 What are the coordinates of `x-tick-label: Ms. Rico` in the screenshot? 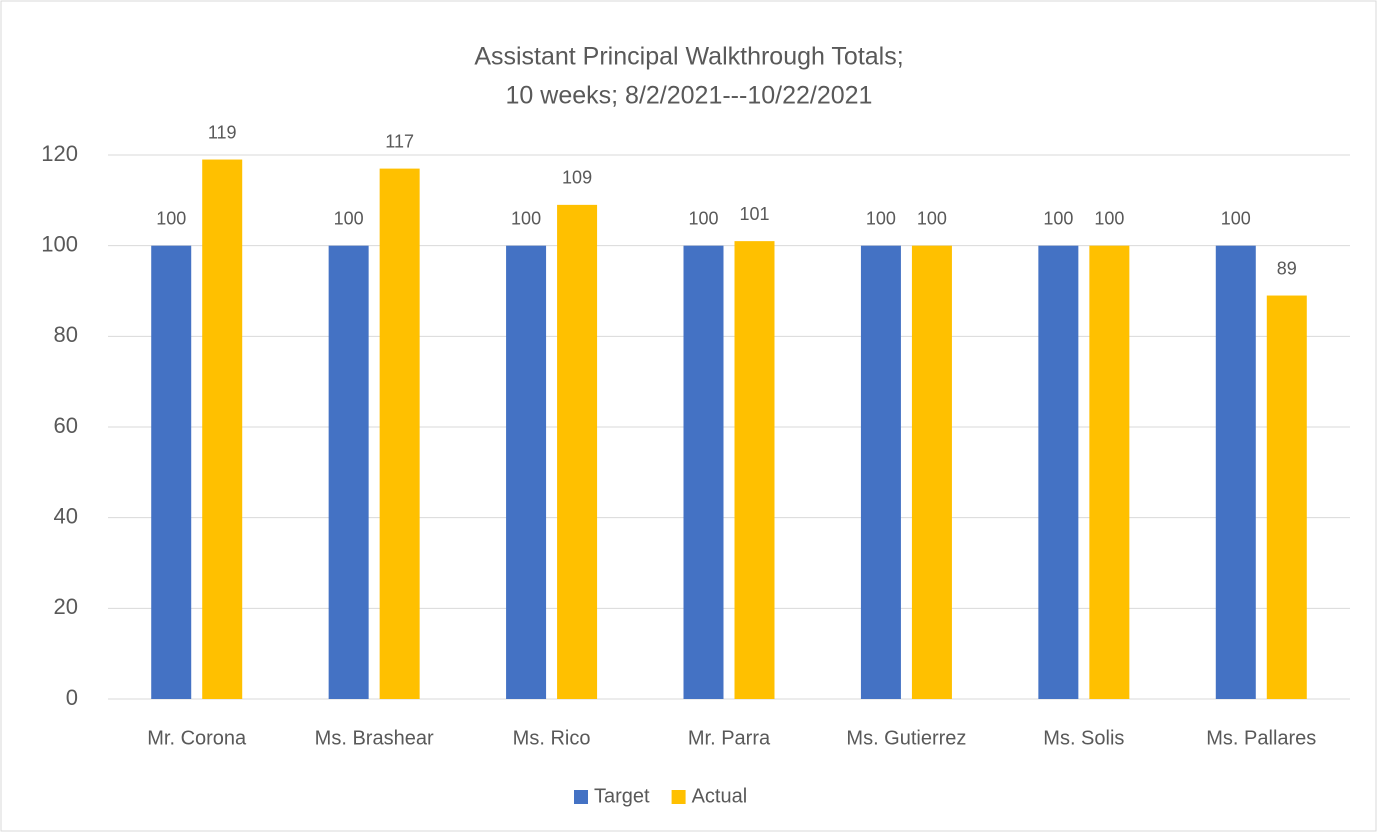 It's located at (552, 738).